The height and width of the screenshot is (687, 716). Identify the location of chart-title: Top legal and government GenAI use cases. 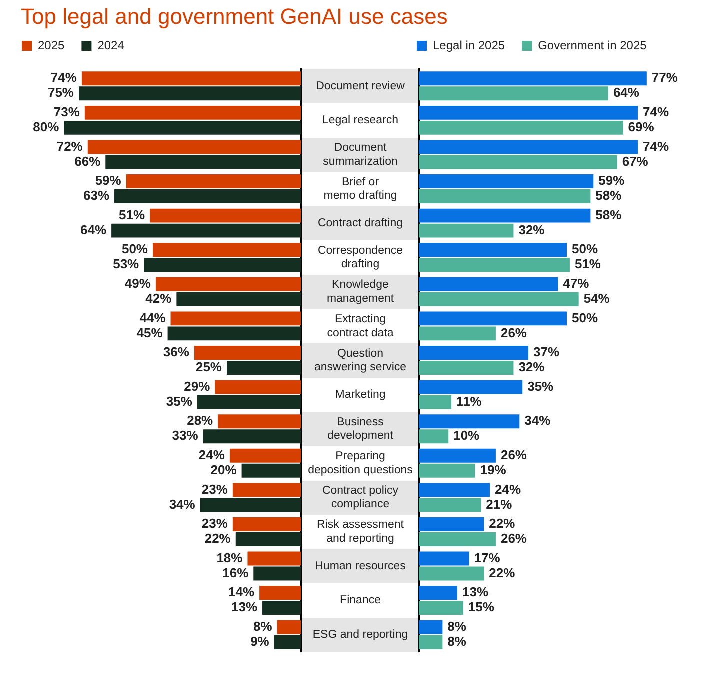
(234, 17).